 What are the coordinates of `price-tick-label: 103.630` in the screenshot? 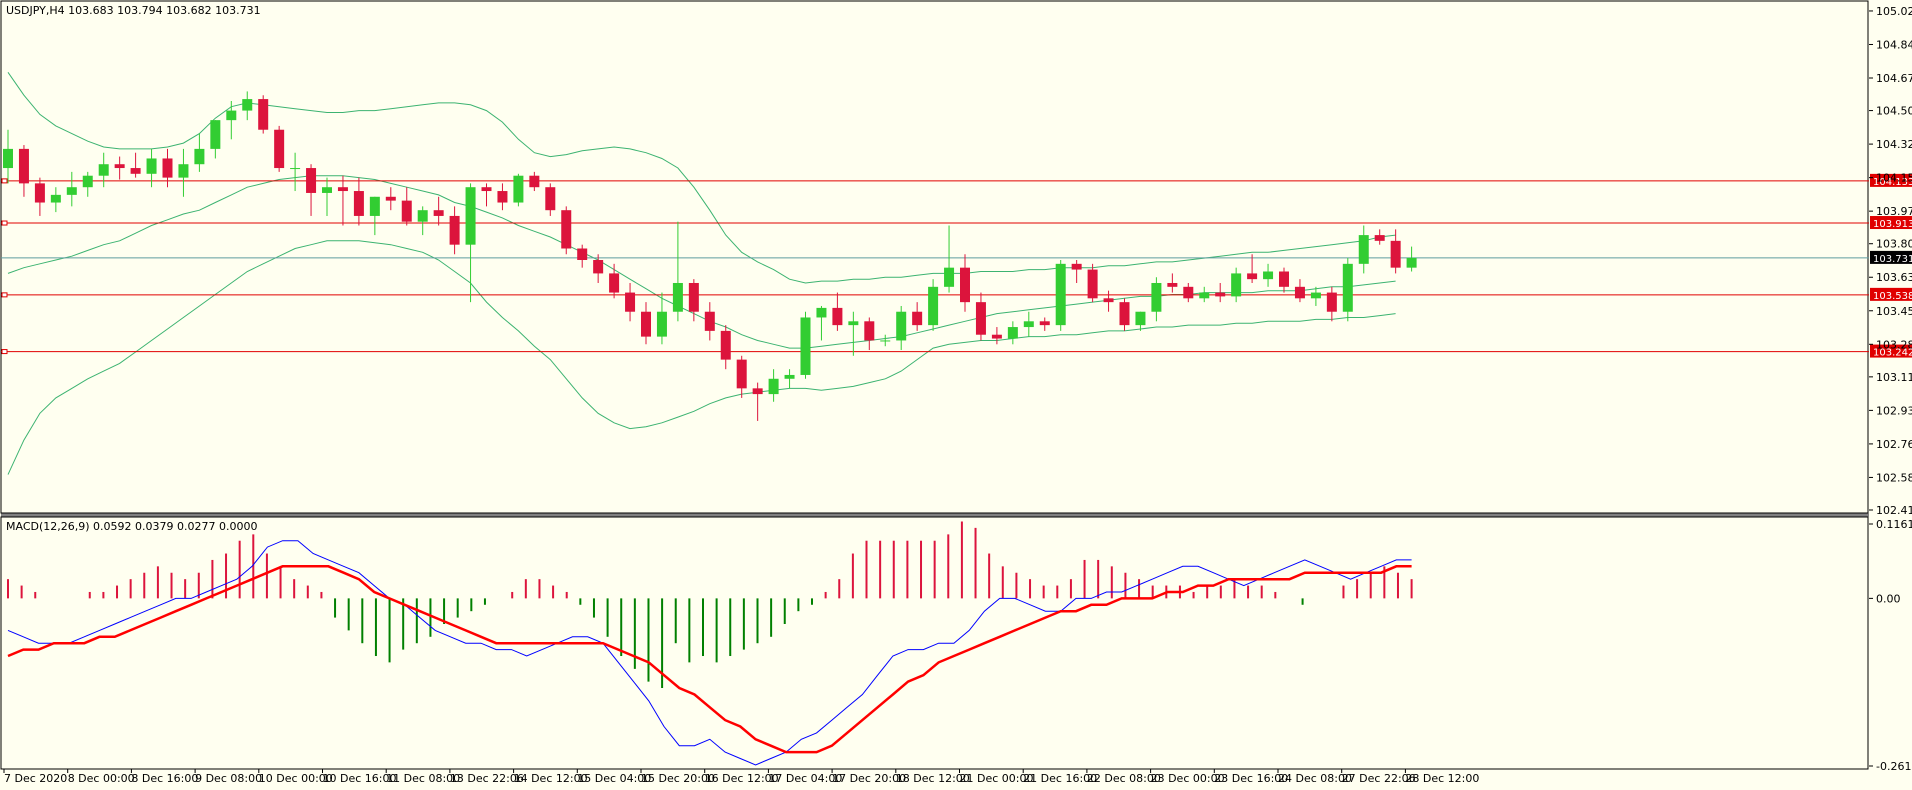 It's located at (1894, 277).